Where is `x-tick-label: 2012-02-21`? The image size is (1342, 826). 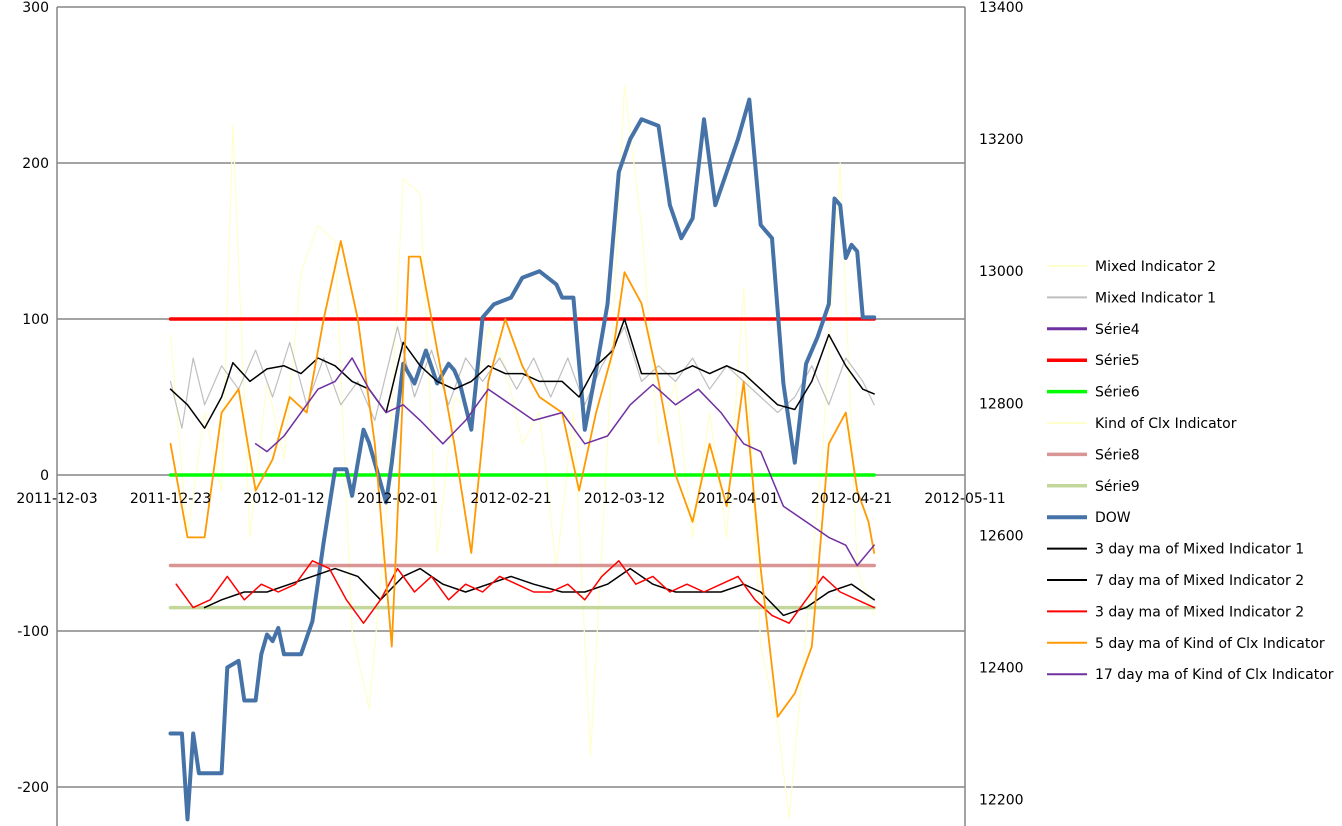 x-tick-label: 2012-02-21 is located at coordinates (510, 499).